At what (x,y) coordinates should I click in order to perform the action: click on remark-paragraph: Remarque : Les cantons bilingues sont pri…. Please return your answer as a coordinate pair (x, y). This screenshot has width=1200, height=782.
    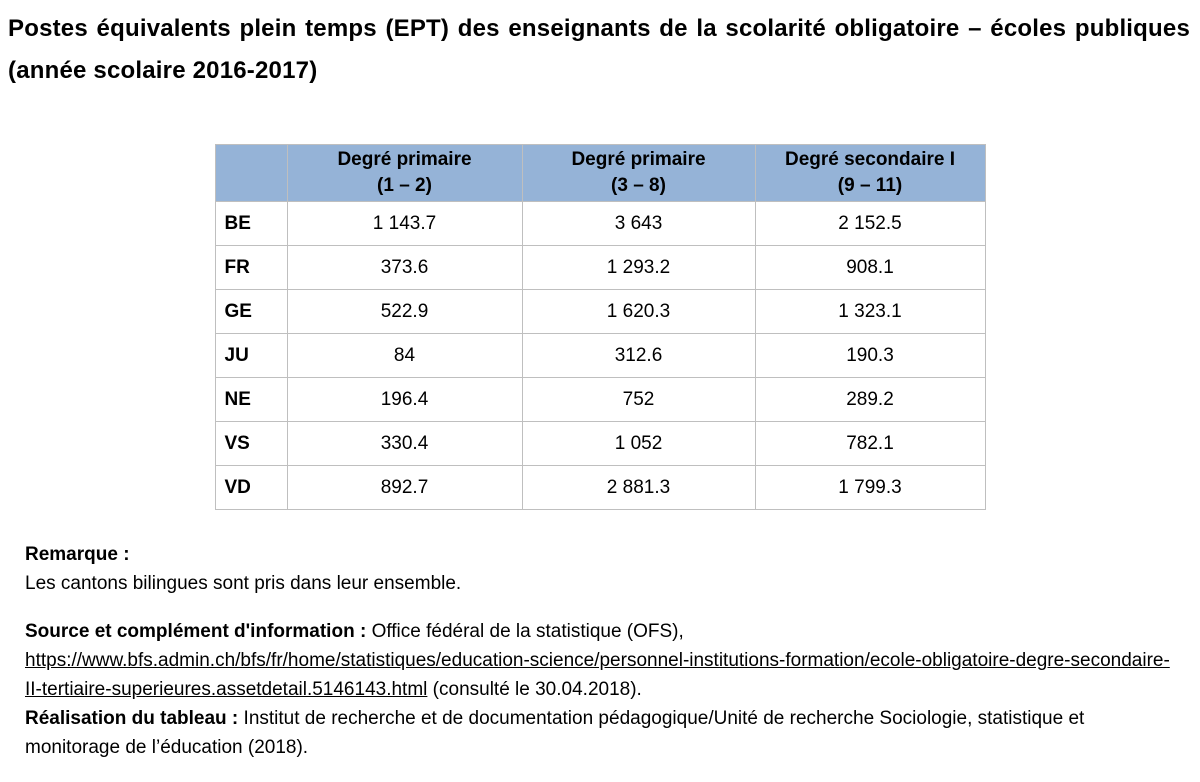
    Looking at the image, I should click on (601, 569).